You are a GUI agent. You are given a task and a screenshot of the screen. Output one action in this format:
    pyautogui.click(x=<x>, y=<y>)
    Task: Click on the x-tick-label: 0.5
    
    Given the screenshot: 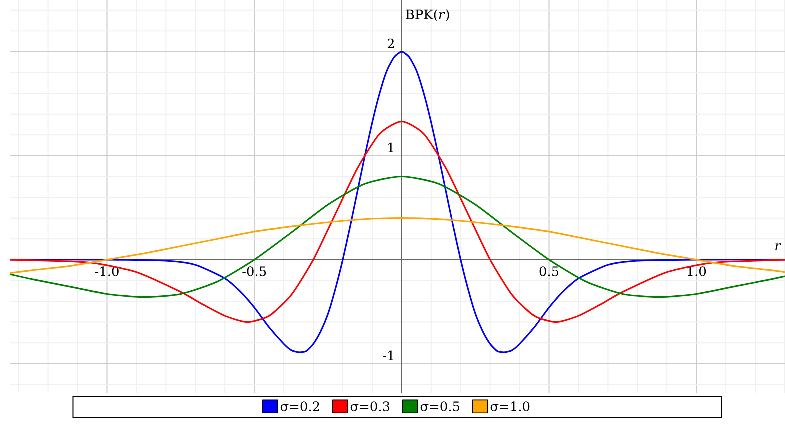 What is the action you would take?
    pyautogui.click(x=549, y=271)
    